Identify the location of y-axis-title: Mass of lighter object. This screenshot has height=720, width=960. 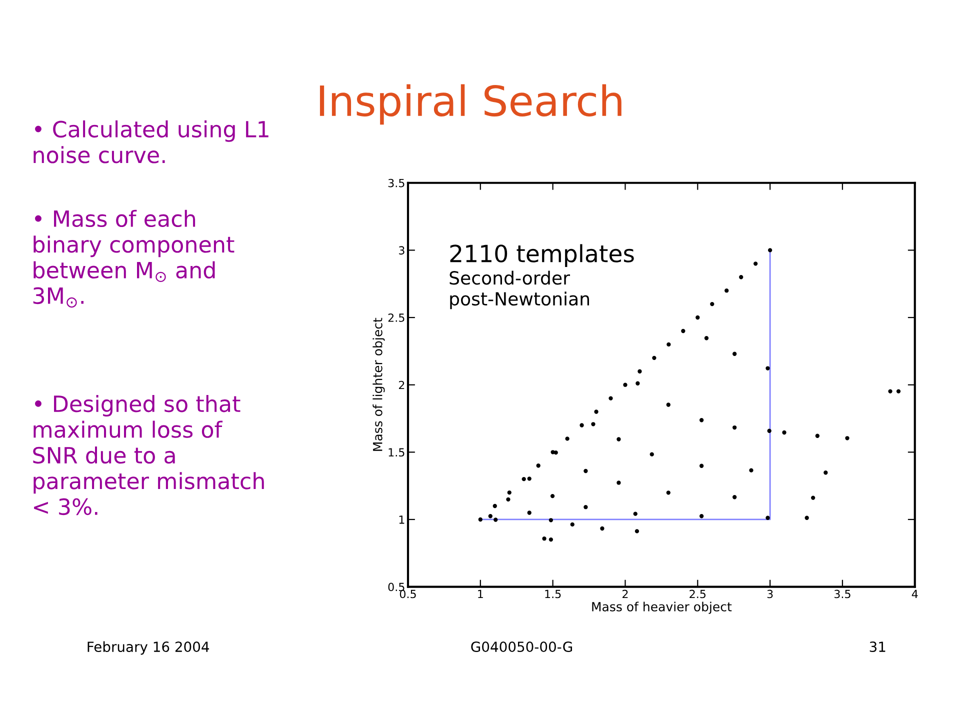
(378, 384).